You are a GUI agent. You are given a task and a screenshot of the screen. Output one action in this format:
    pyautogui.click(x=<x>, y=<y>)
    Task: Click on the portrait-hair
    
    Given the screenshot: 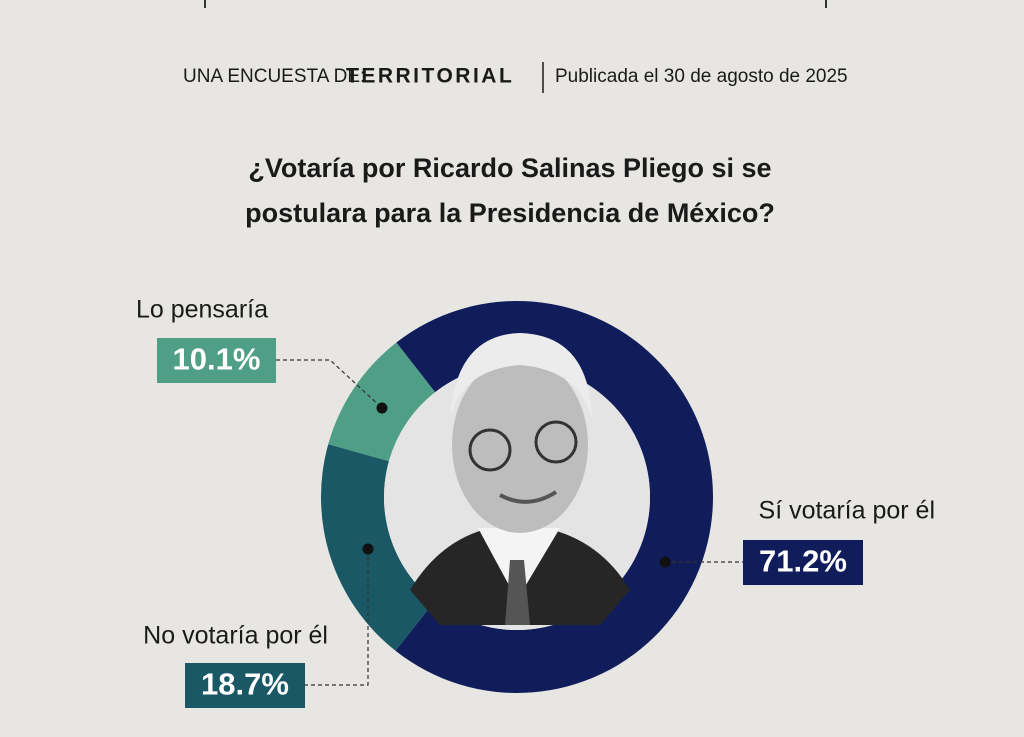 What is the action you would take?
    pyautogui.click(x=521, y=376)
    